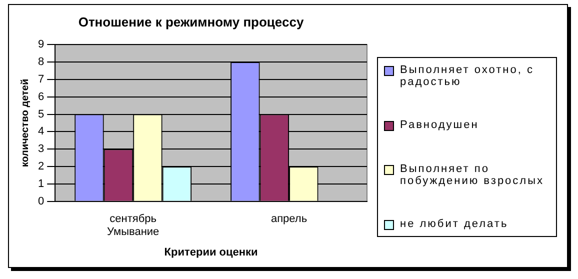 The width and height of the screenshot is (578, 279). I want to click on y-tick-label: 7, so click(41, 79).